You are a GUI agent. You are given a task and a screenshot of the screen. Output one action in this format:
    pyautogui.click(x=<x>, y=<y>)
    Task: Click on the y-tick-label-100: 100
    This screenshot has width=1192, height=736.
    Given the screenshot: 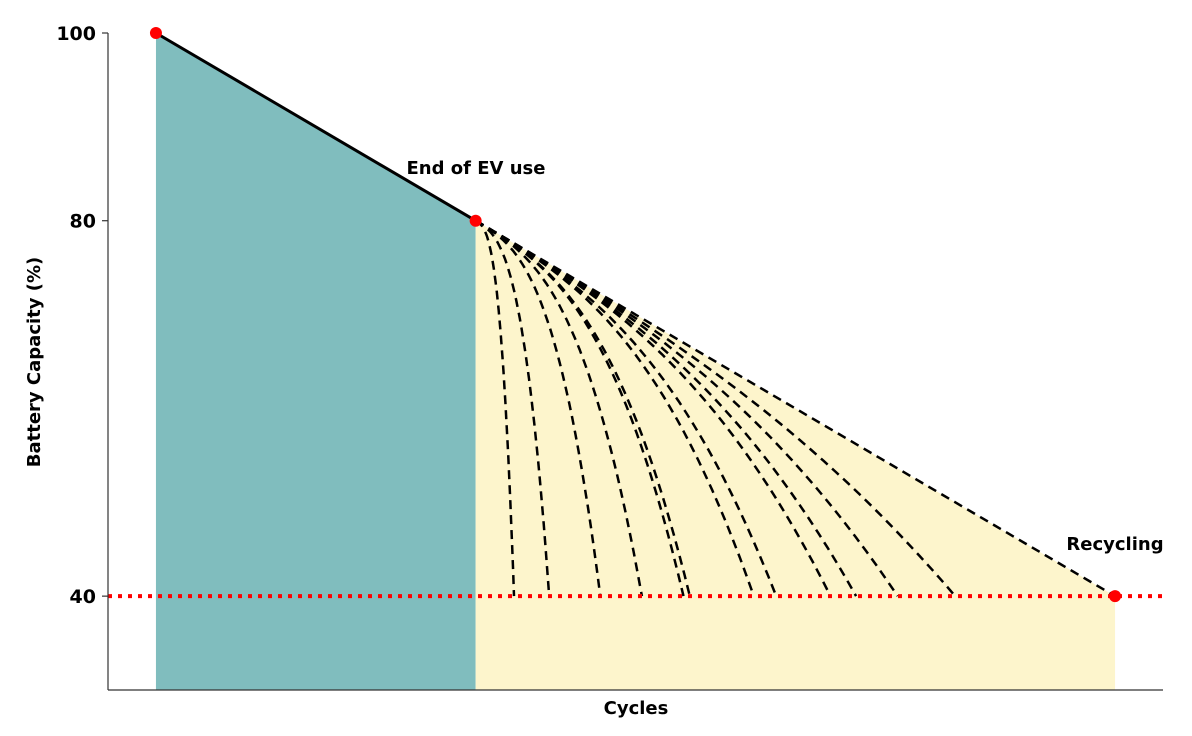 What is the action you would take?
    pyautogui.click(x=76, y=34)
    